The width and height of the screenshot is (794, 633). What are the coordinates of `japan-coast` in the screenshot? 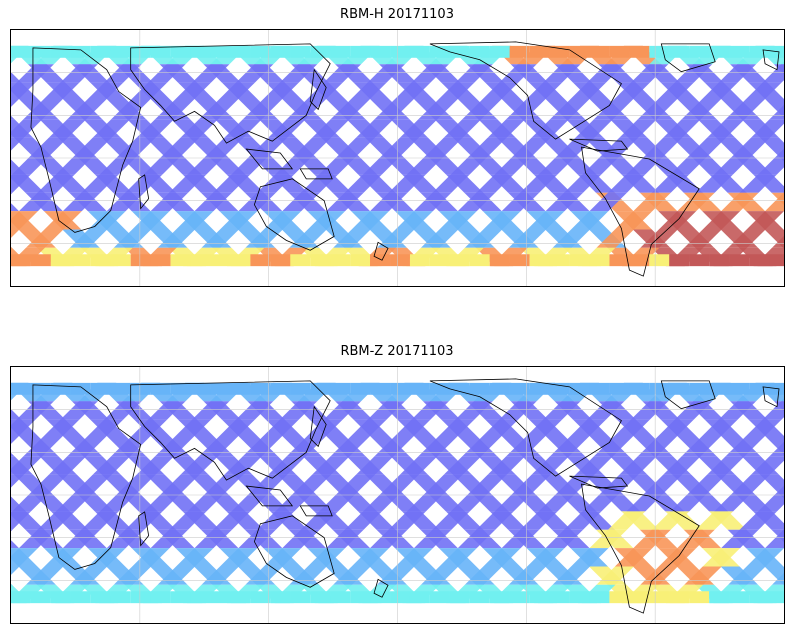 It's located at (318, 89).